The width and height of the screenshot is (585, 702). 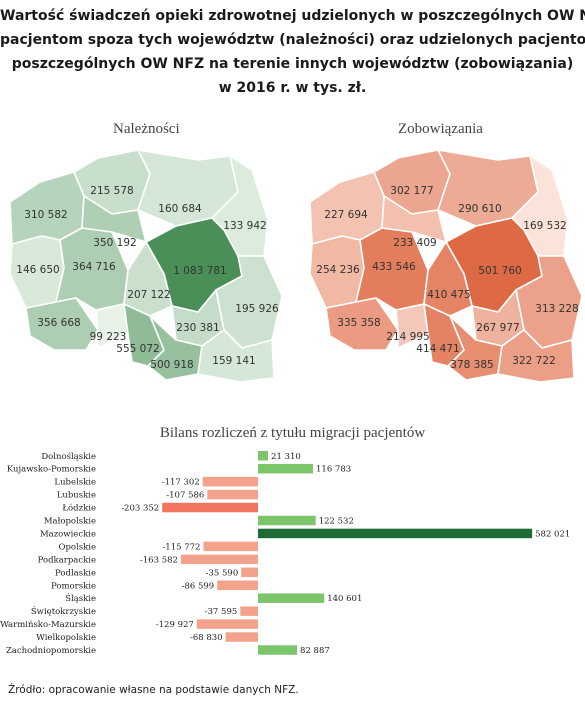 I want to click on value-label: 582 021, so click(x=552, y=534).